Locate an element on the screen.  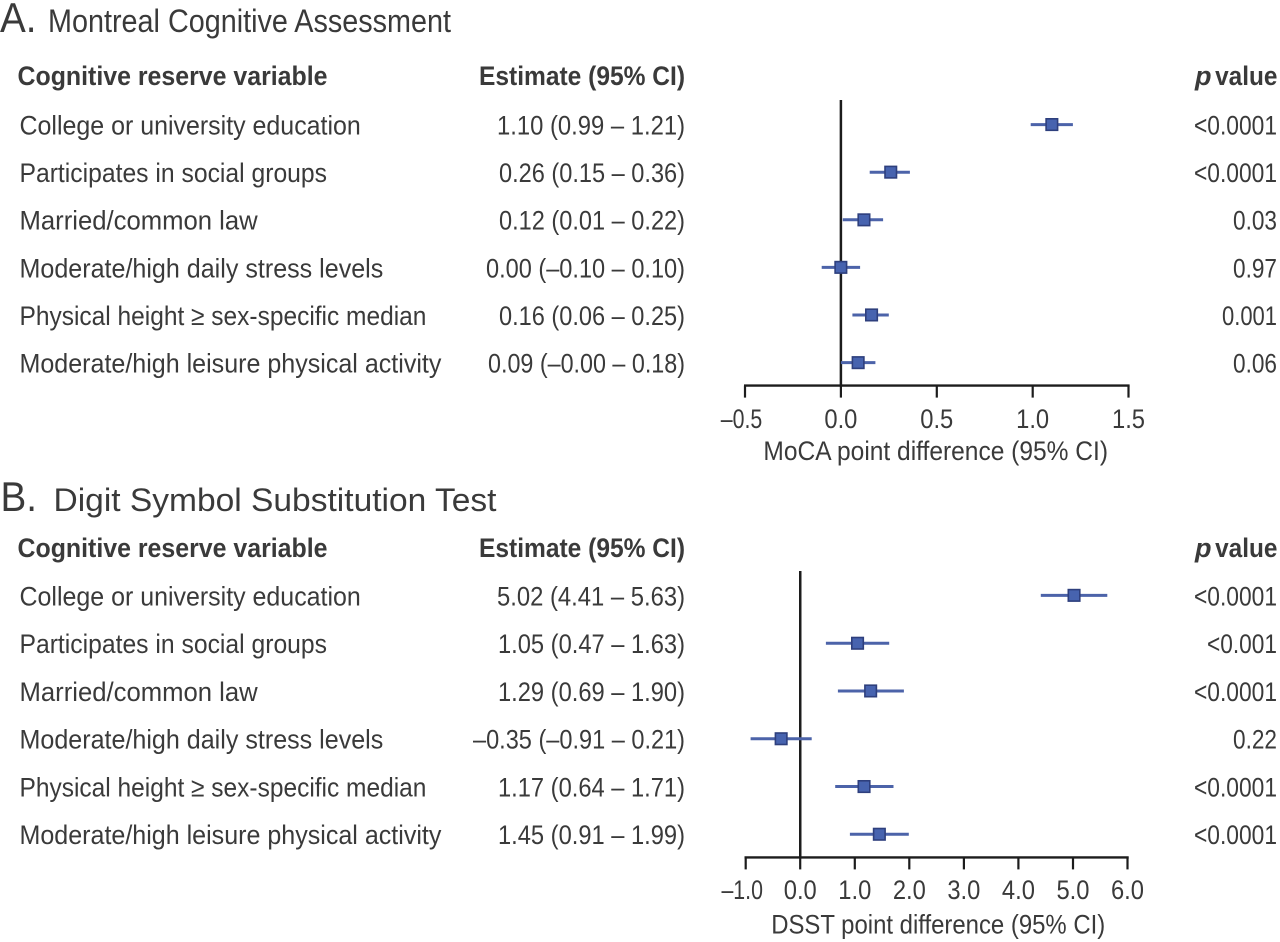
svg-text: –0.35 (–0.91 – 0.21) is located at coordinates (579, 740).